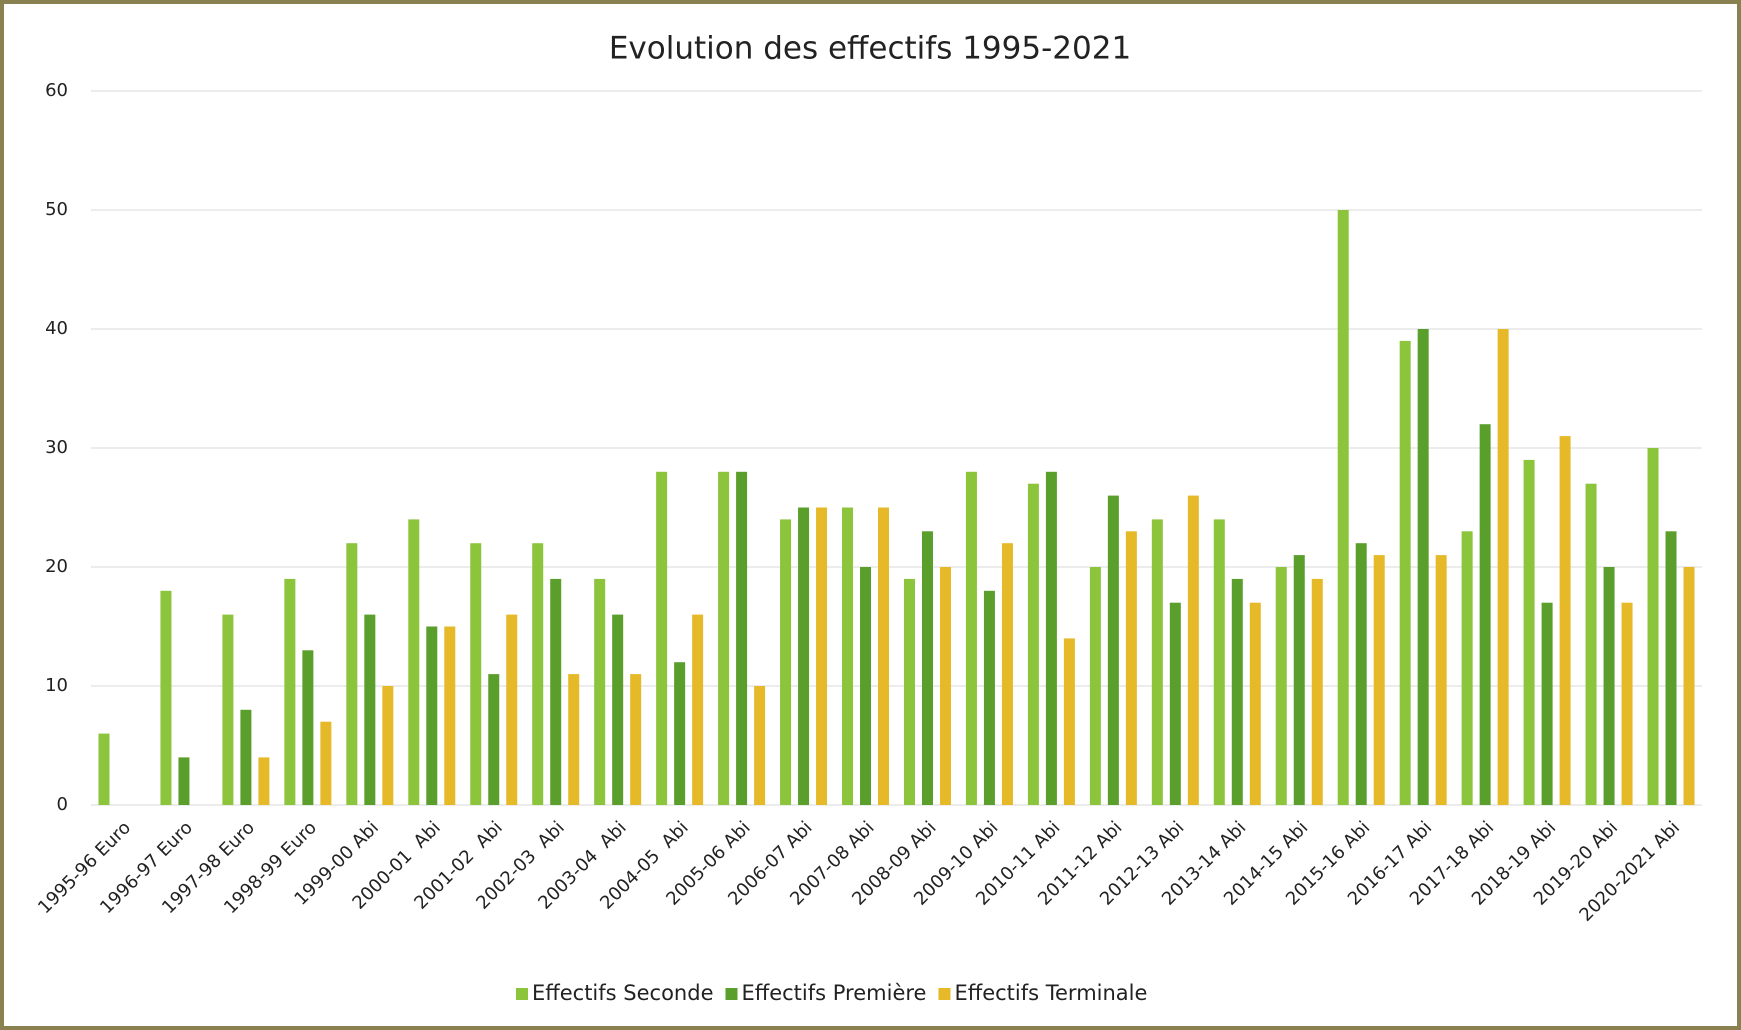  What do you see at coordinates (56, 447) in the screenshot?
I see `y-tick-label: 30` at bounding box center [56, 447].